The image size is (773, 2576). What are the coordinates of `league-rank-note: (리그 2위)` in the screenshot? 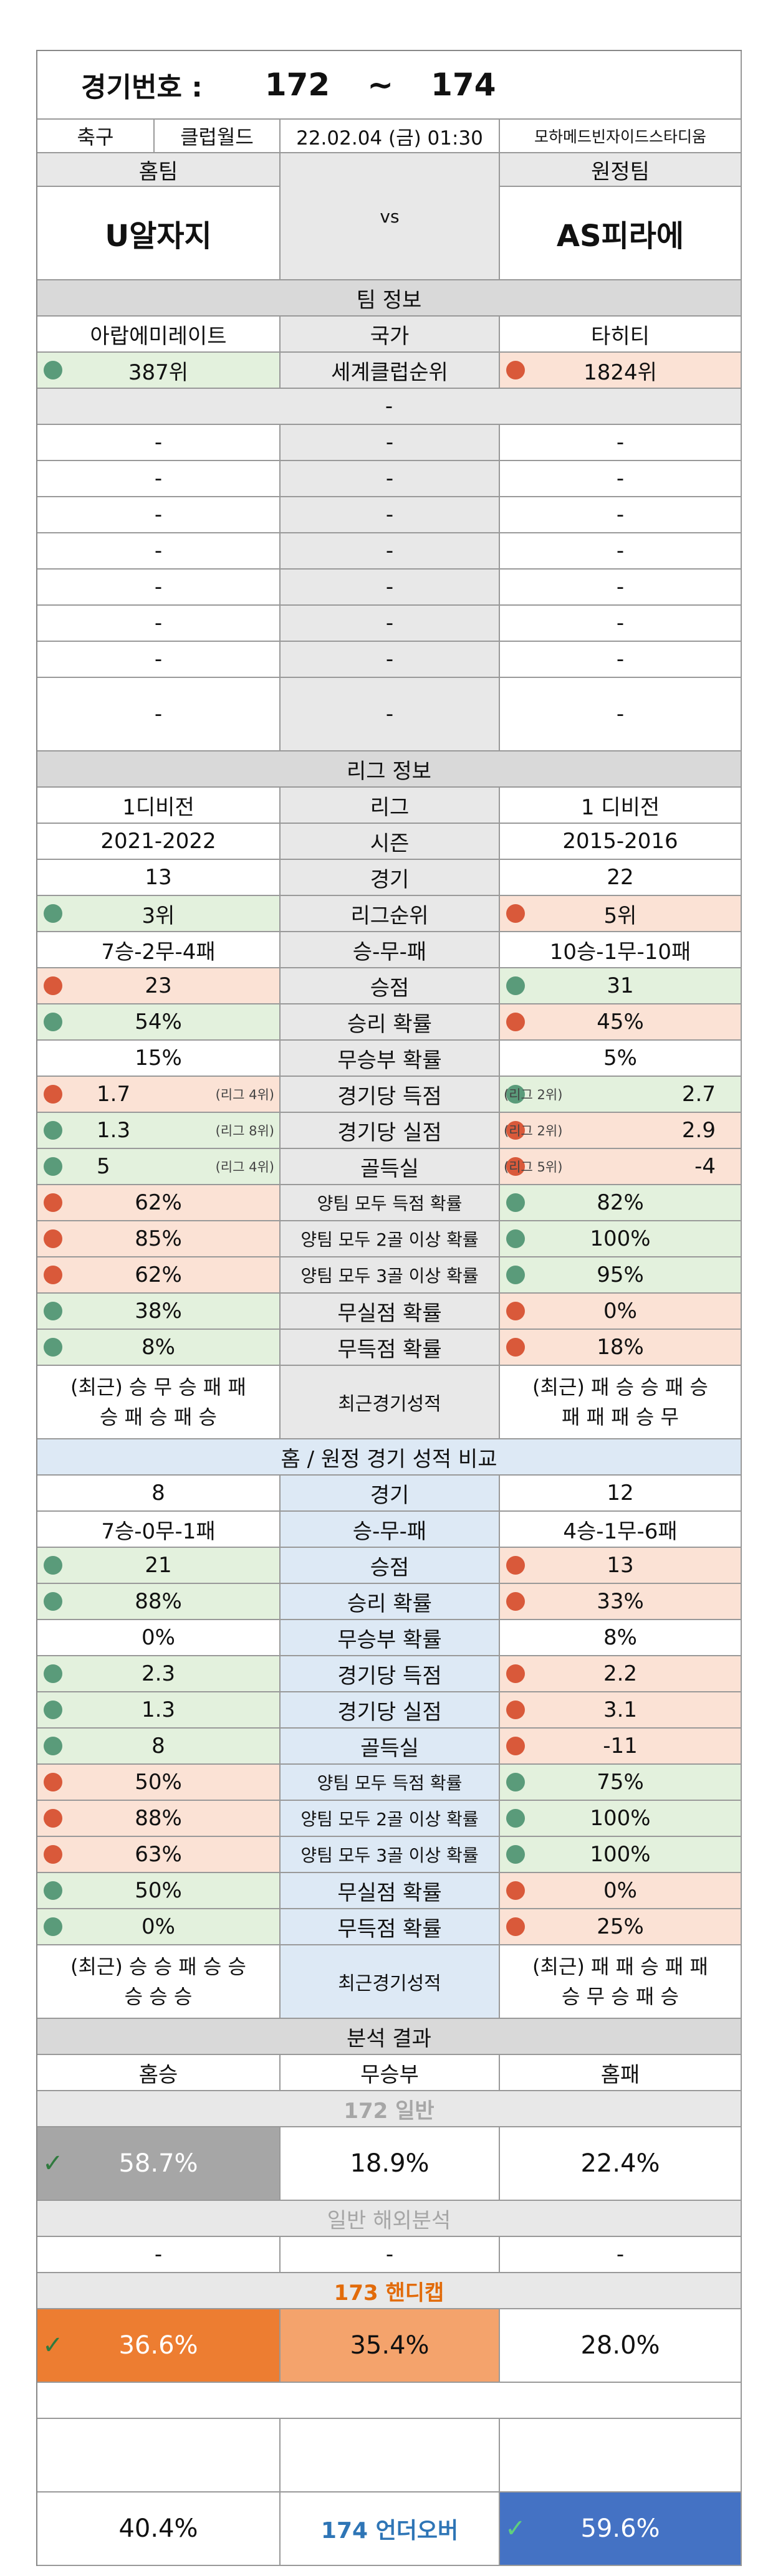 It's located at (533, 1130).